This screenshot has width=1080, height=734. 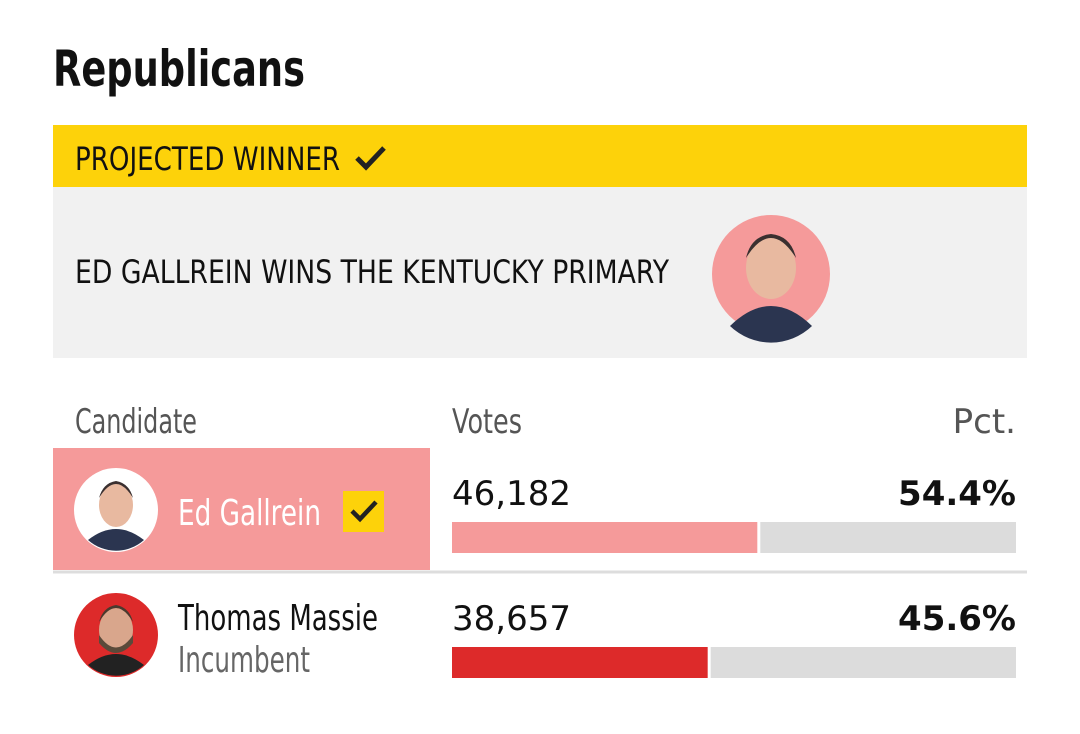 I want to click on header-pct: Pct., so click(x=984, y=422).